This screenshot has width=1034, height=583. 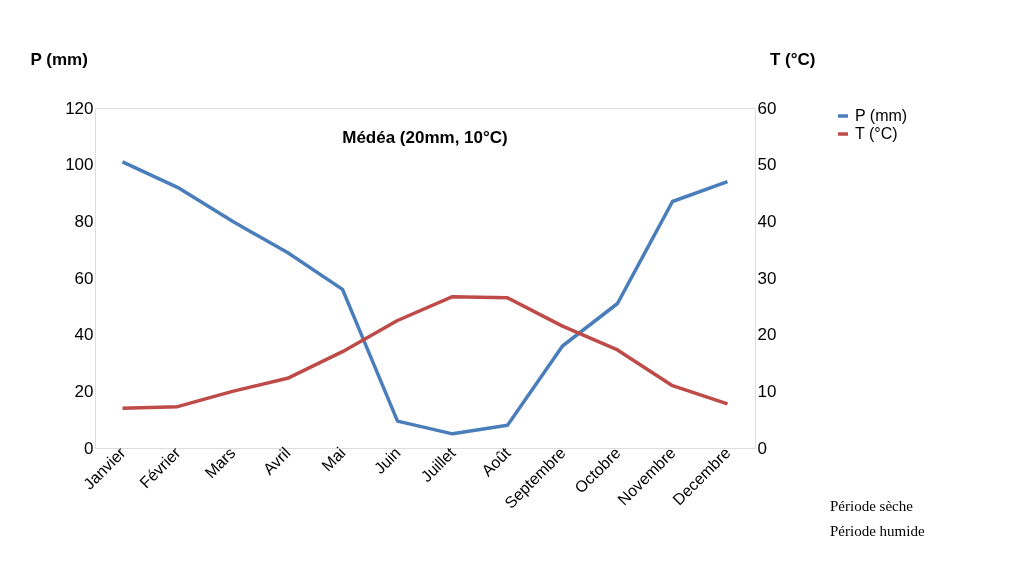 What do you see at coordinates (767, 278) in the screenshot?
I see `y2-tick-label: 30` at bounding box center [767, 278].